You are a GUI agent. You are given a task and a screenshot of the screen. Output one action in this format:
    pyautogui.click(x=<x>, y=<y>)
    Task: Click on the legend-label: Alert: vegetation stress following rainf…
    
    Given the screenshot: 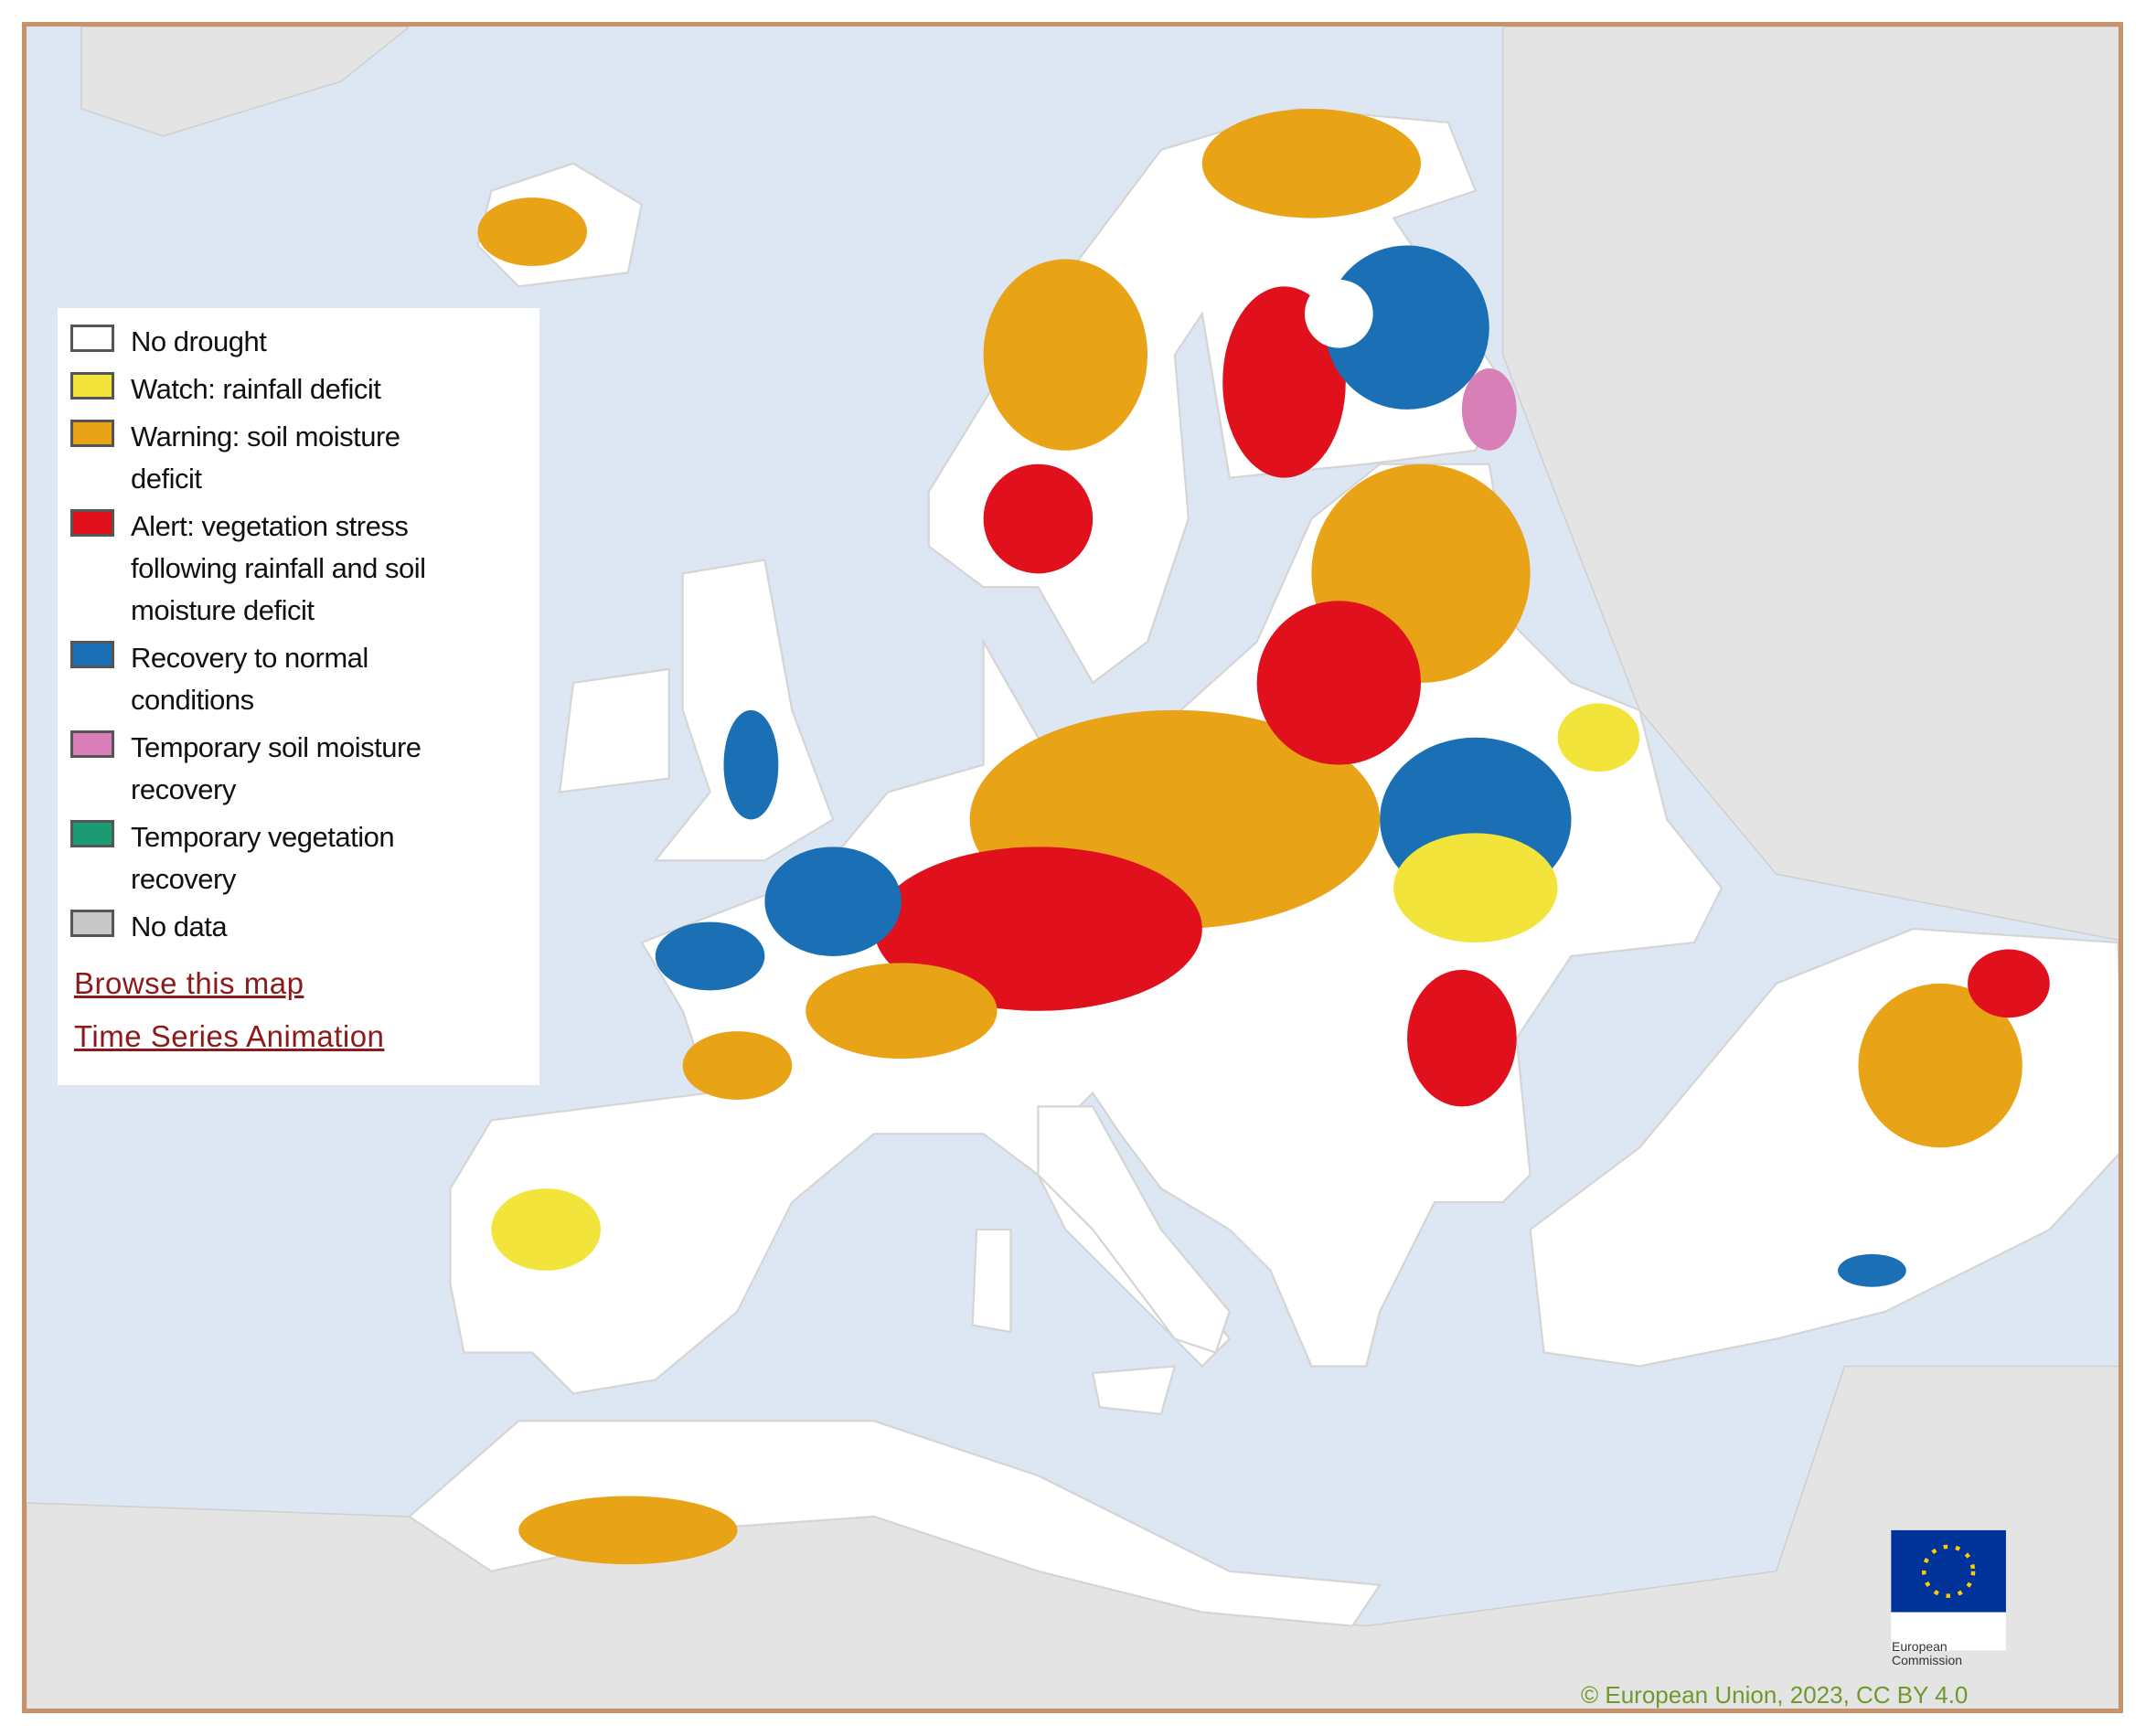 What is the action you would take?
    pyautogui.click(x=279, y=568)
    